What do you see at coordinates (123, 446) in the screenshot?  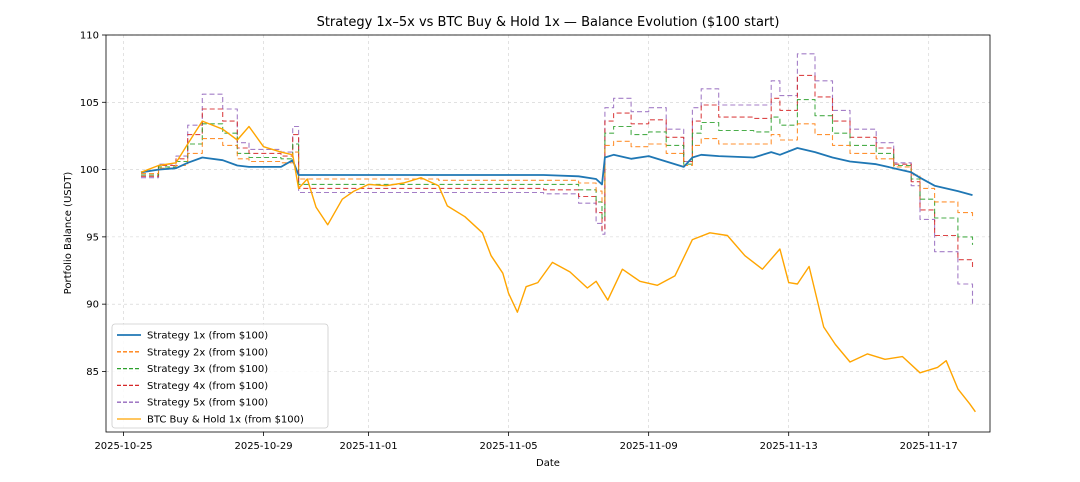 I see `x-tick-label: 2025-10-25` at bounding box center [123, 446].